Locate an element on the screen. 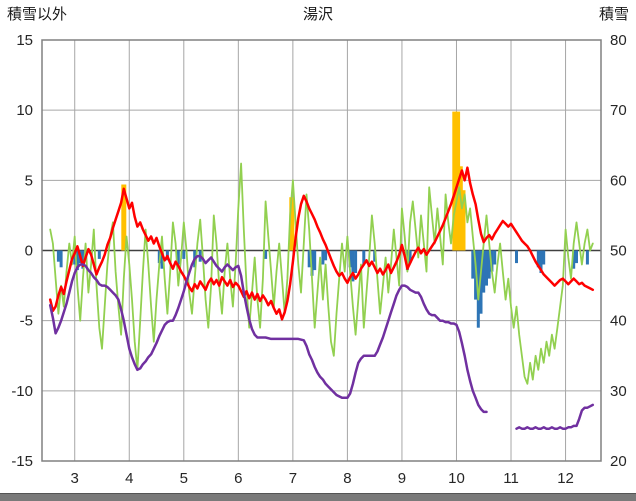 This screenshot has width=636, height=501. x-axis-tick-label: 12 is located at coordinates (565, 478).